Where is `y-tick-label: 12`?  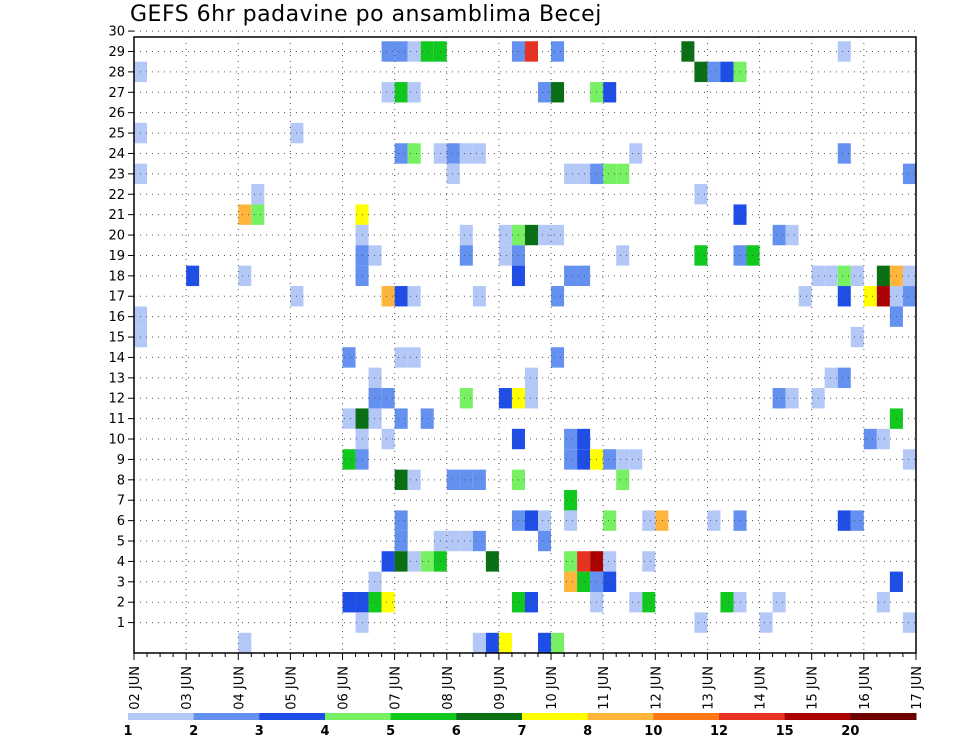
y-tick-label: 12 is located at coordinates (116, 399).